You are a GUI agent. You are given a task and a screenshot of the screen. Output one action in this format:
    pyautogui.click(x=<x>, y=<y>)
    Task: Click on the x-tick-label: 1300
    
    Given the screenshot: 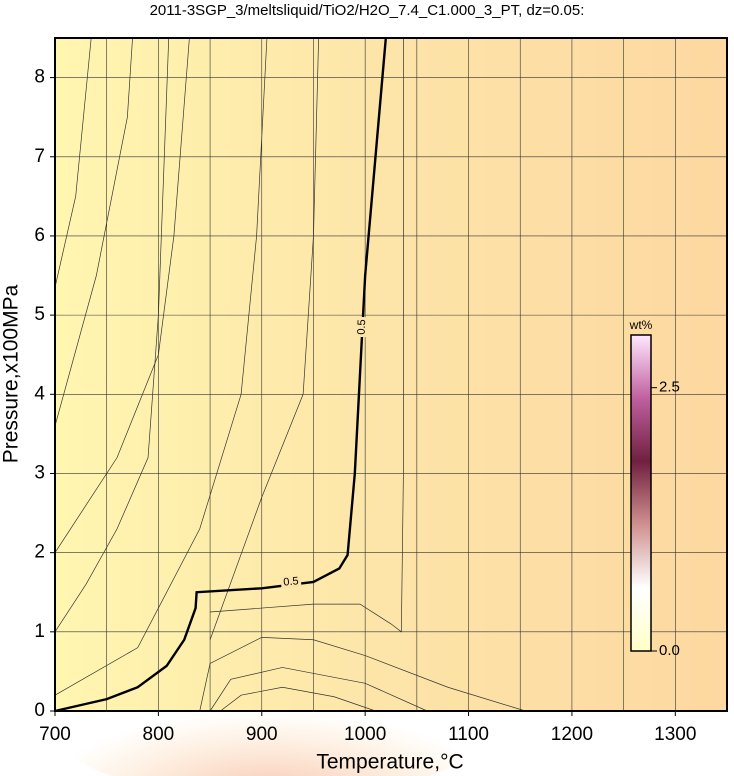 What is the action you would take?
    pyautogui.click(x=675, y=734)
    